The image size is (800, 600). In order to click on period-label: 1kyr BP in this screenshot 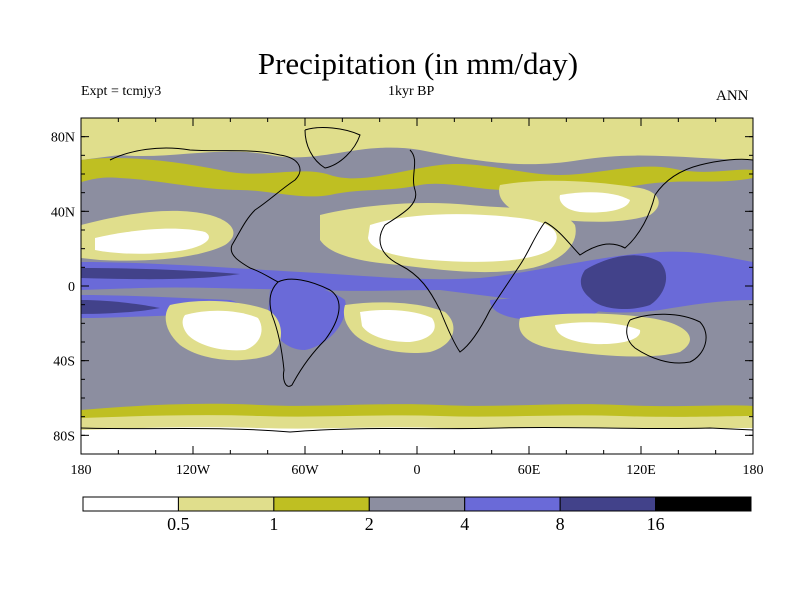, I will do `click(411, 91)`.